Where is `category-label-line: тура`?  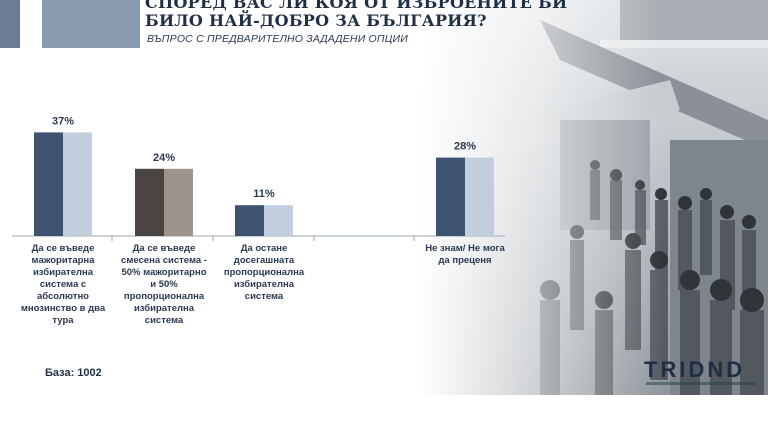 category-label-line: тура is located at coordinates (63, 320).